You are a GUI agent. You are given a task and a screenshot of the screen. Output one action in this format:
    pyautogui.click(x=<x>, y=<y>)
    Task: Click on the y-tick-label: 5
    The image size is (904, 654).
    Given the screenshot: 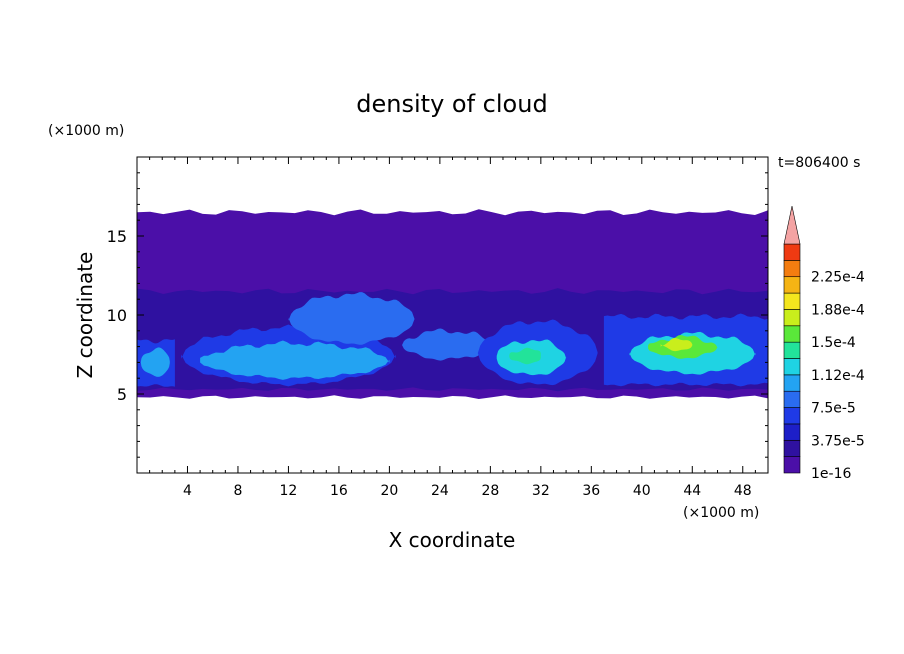 What is the action you would take?
    pyautogui.click(x=122, y=394)
    